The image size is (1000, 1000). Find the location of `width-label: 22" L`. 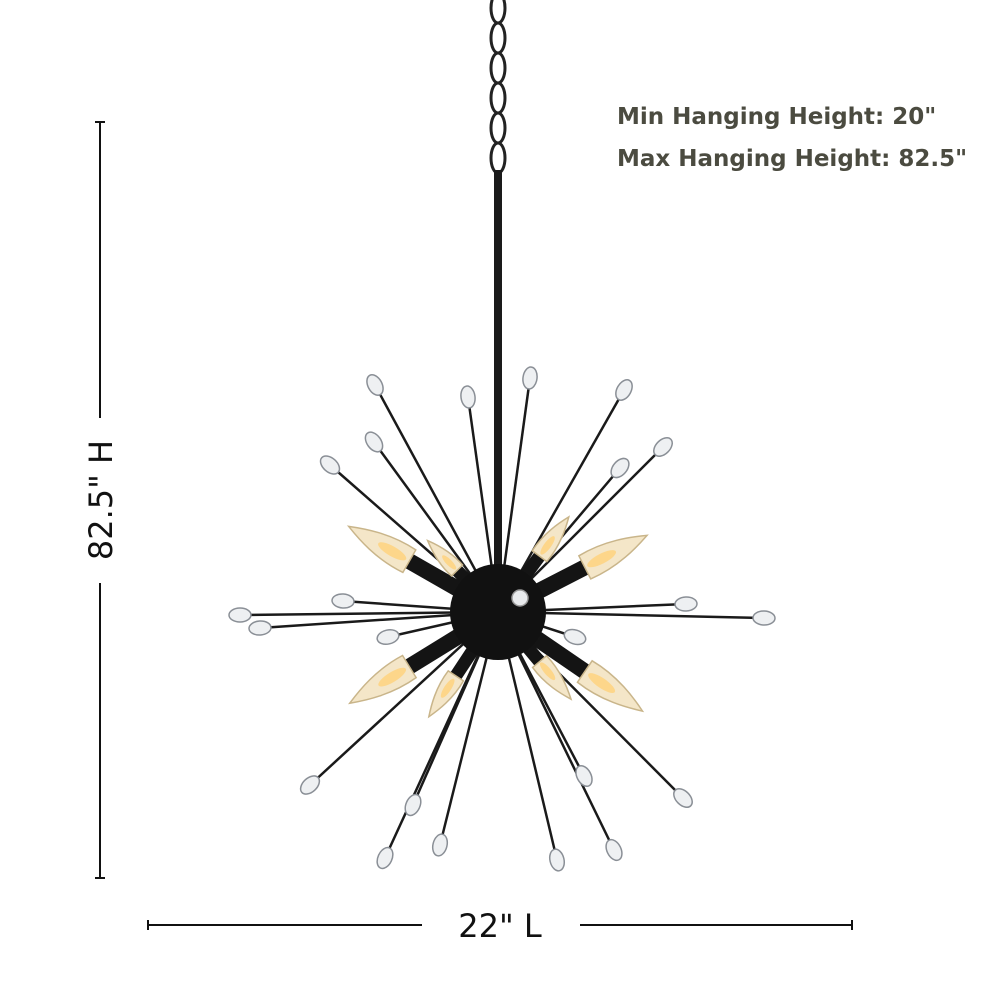

width-label: 22" L is located at coordinates (500, 926).